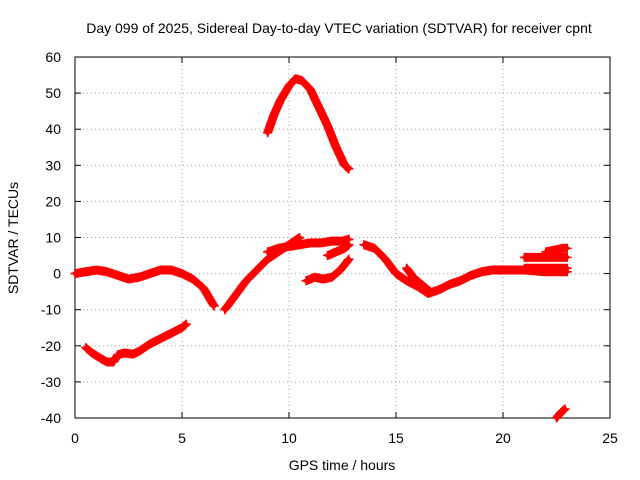 The width and height of the screenshot is (640, 480). I want to click on y-tick-label: 30, so click(53, 165).